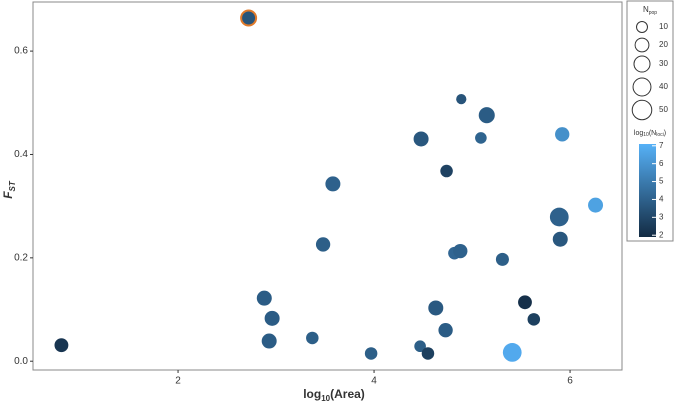 Image resolution: width=675 pixels, height=413 pixels. What do you see at coordinates (661, 234) in the screenshot?
I see `colorbar-label: 2` at bounding box center [661, 234].